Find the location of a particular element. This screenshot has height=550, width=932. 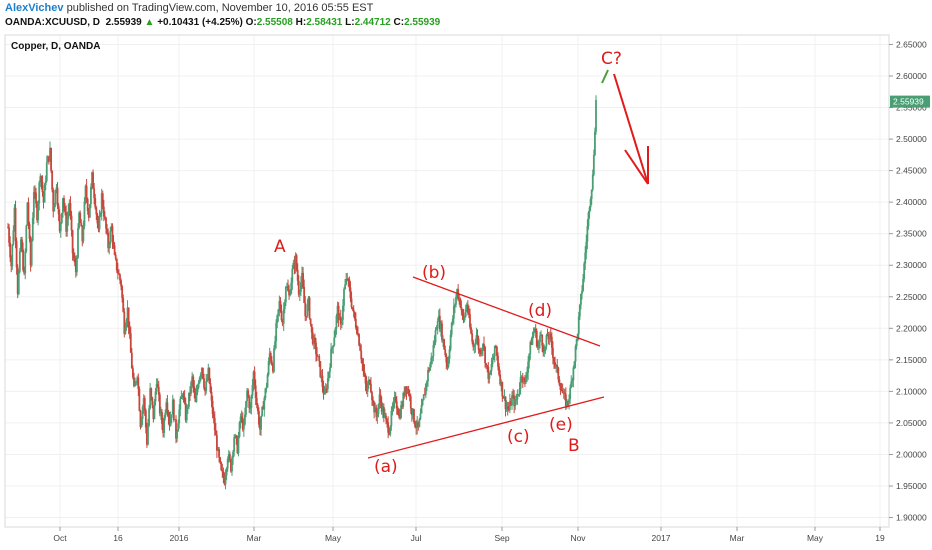

x-tick-label: 2017 is located at coordinates (661, 538).